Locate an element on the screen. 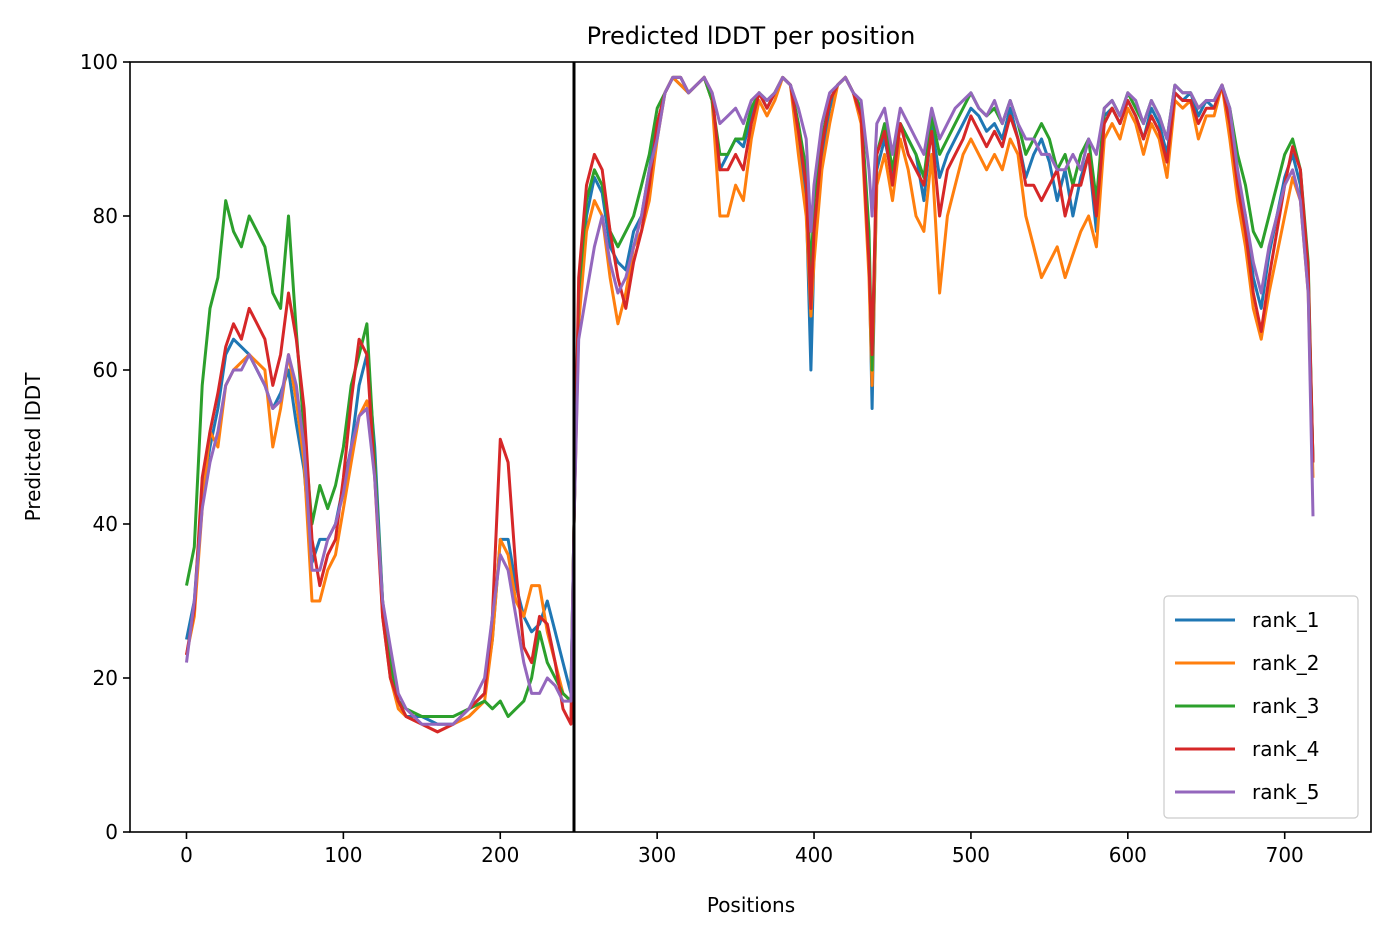 Image resolution: width=1391 pixels, height=939 pixels. legend-box is located at coordinates (1261, 707).